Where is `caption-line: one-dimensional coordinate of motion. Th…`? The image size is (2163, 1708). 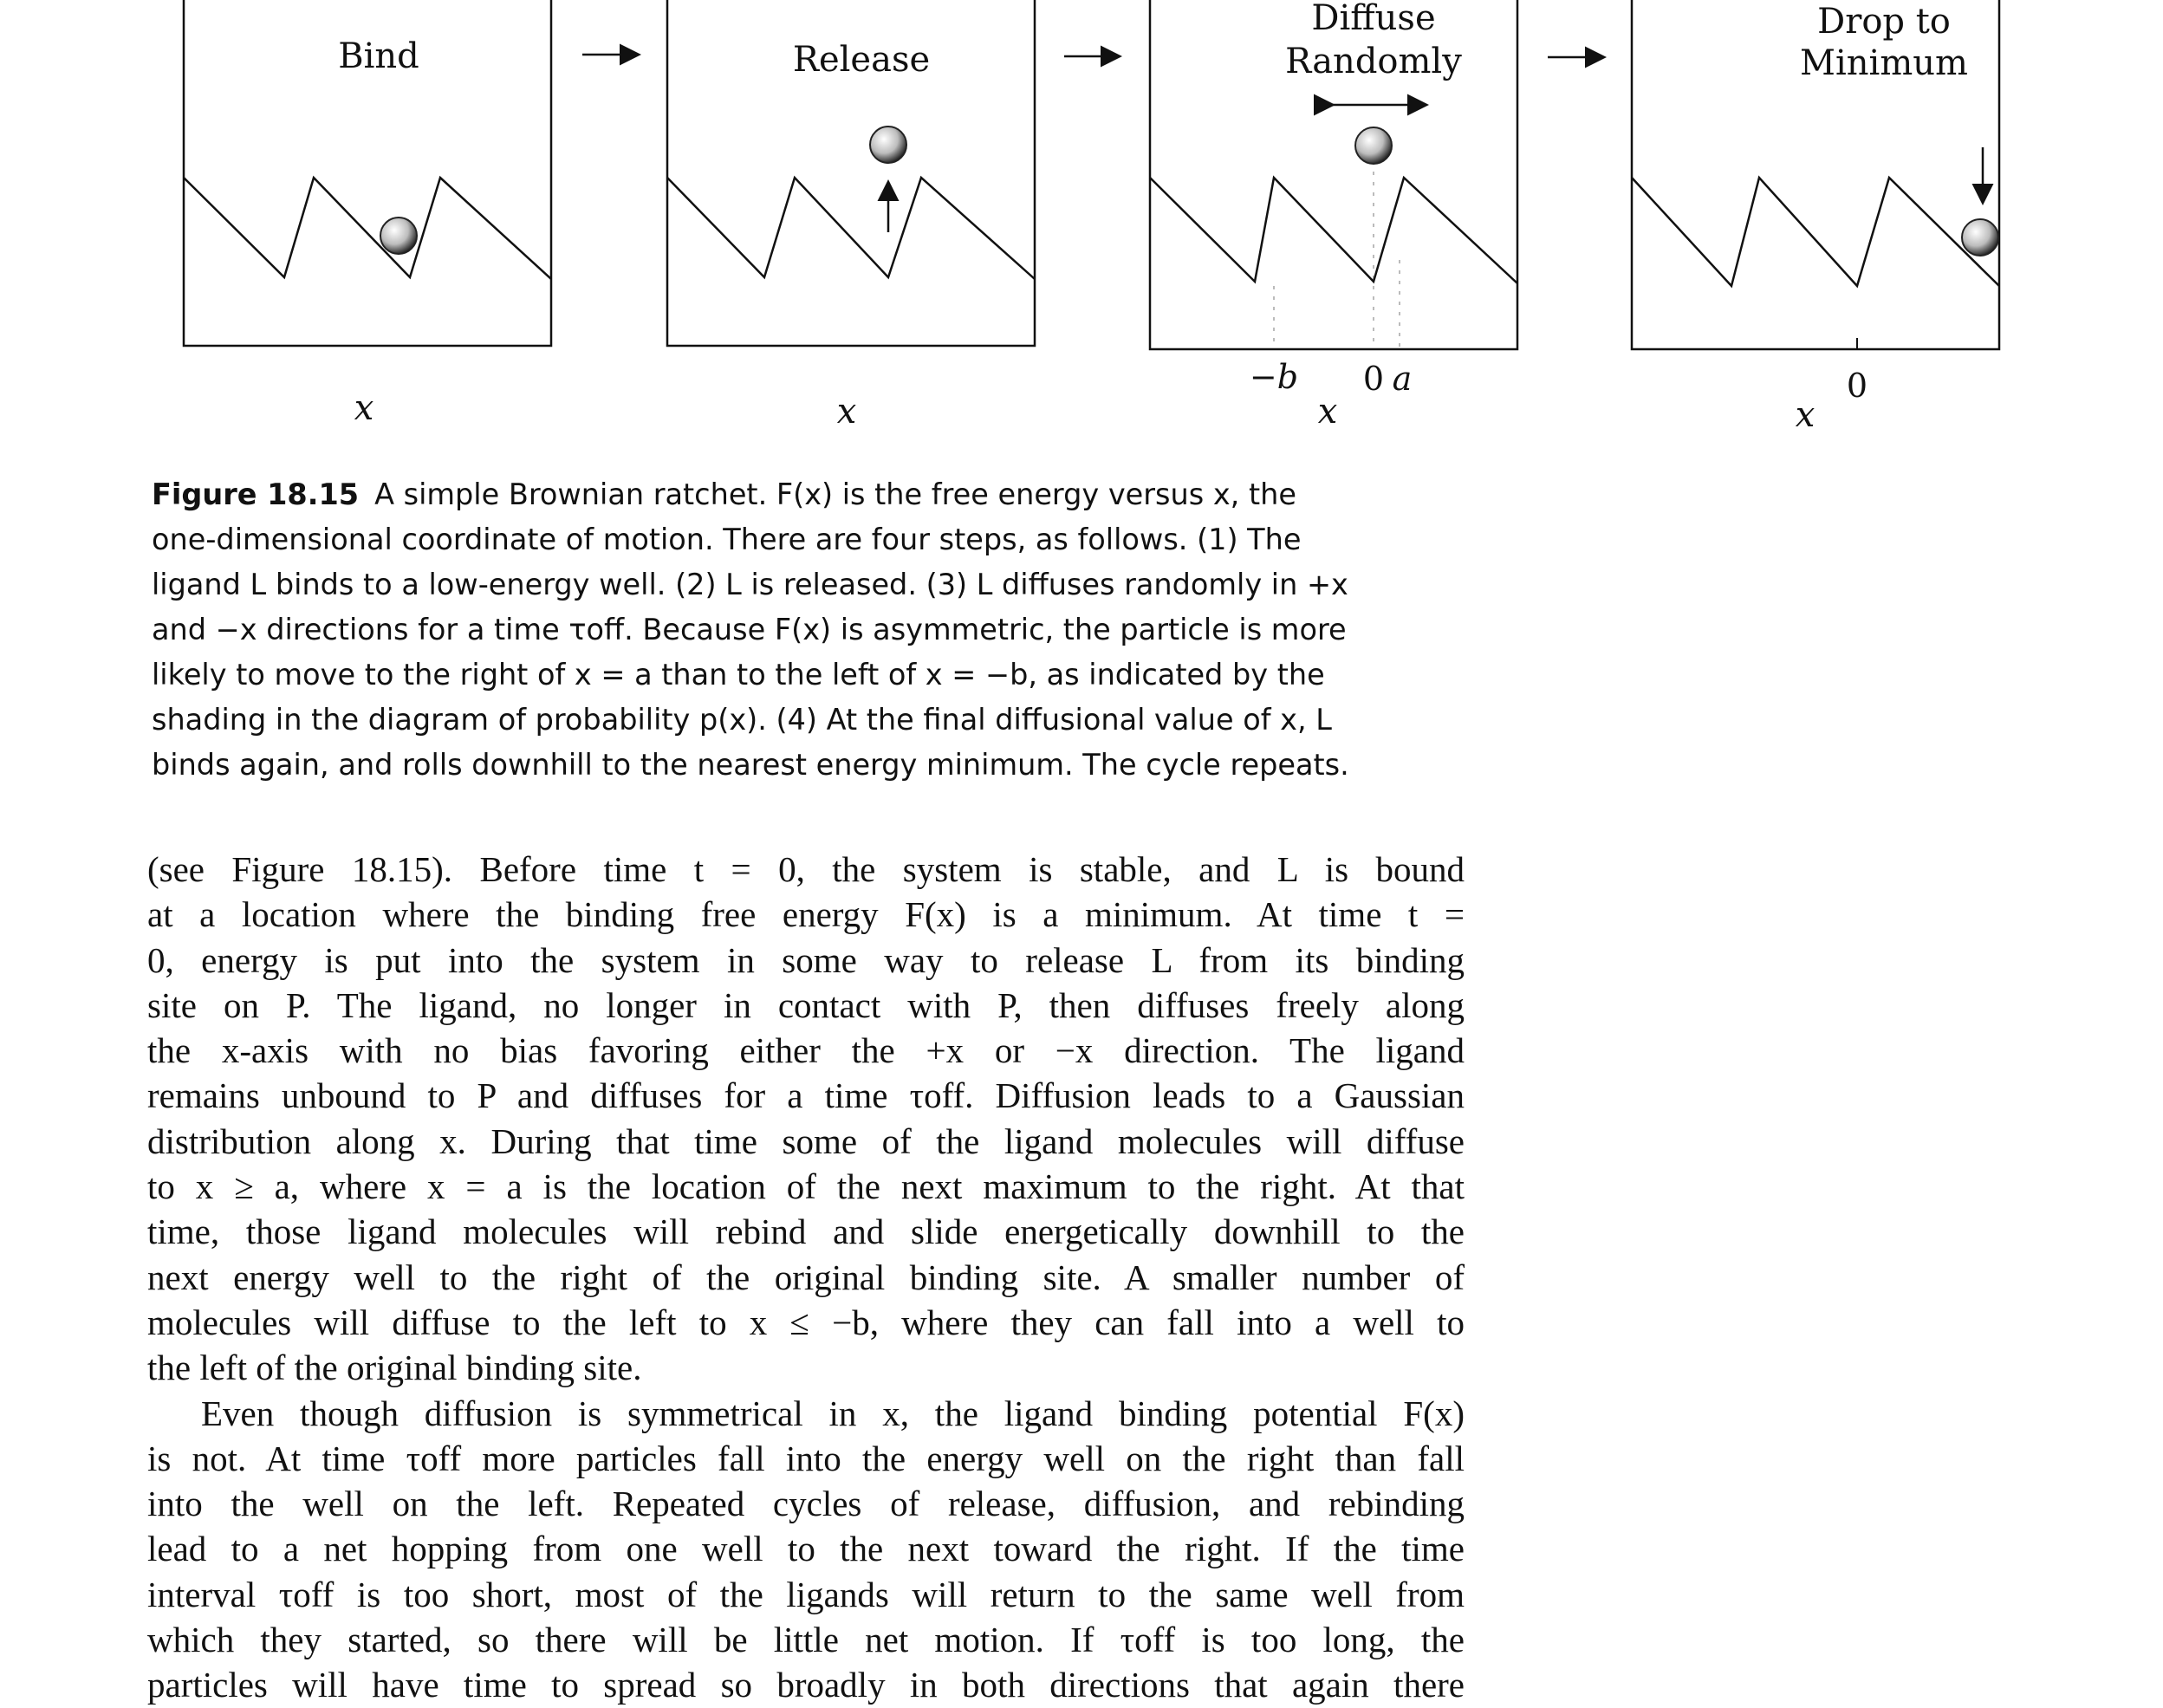 caption-line: one-dimensional coordinate of motion. Th… is located at coordinates (727, 539).